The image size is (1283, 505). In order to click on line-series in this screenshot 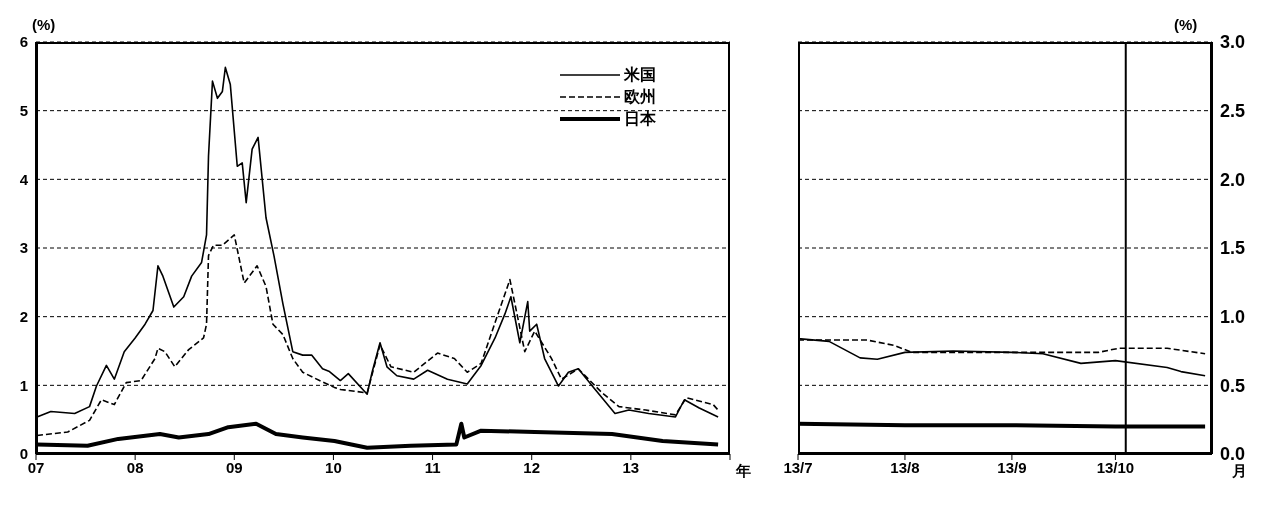, I will do `click(378, 435)`.